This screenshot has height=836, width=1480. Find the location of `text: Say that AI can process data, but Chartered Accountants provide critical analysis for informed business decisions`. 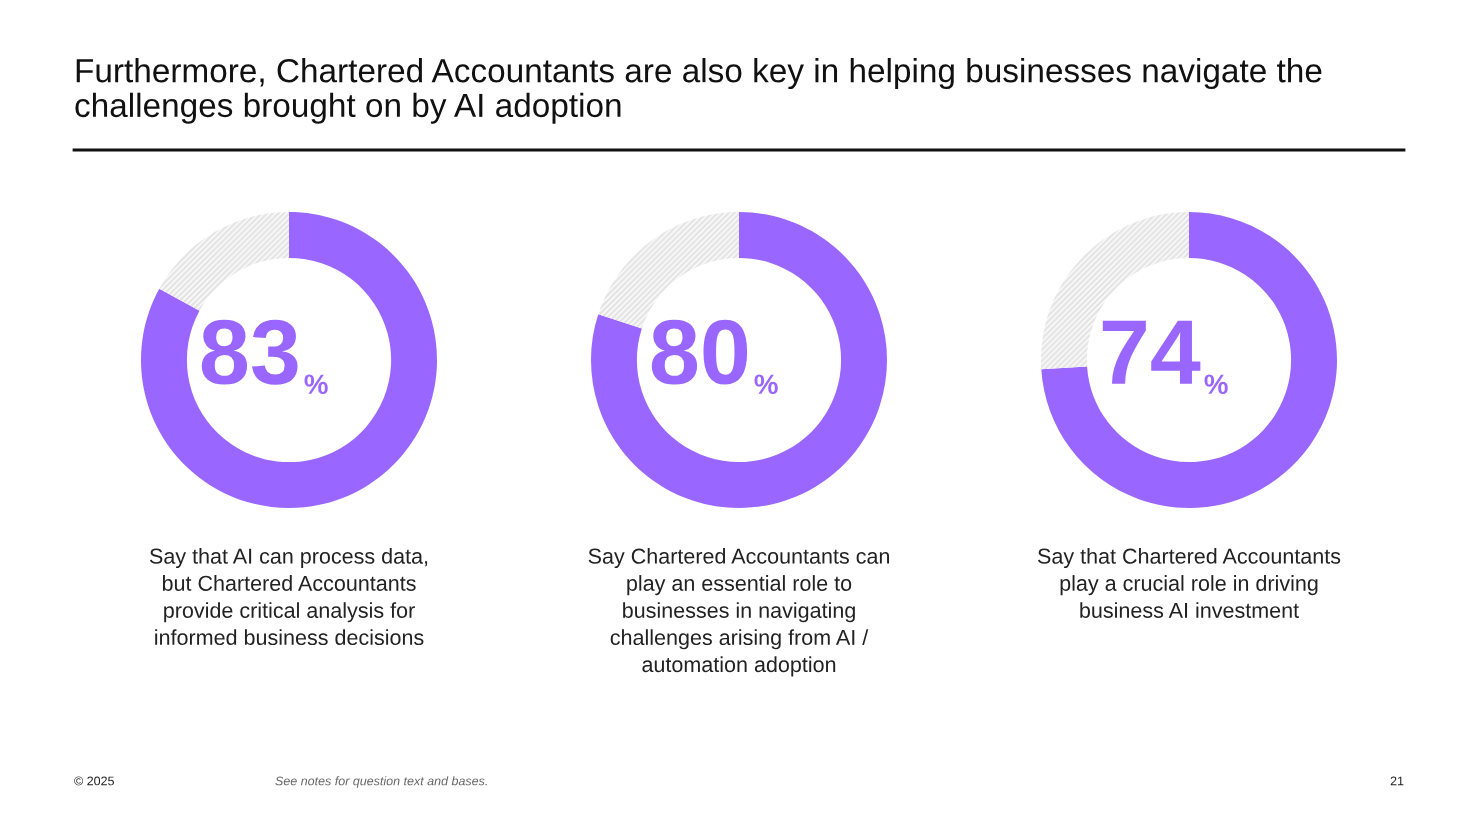

text: Say that AI can process data, but Chartered Accountants provide critical analysis for informed business decisions is located at coordinates (288, 597).